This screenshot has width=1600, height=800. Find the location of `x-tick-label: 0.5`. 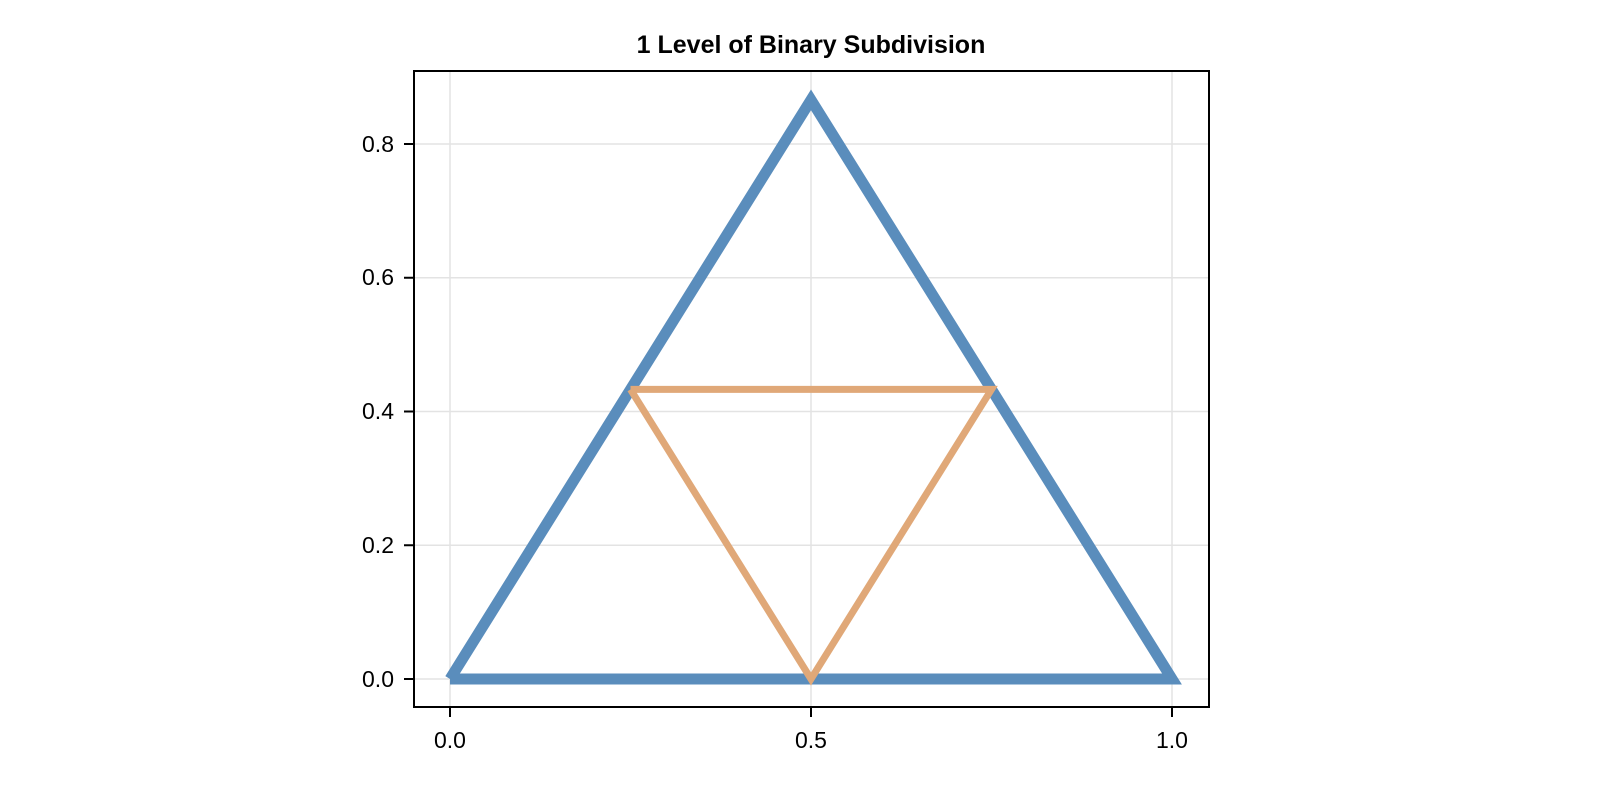

x-tick-label: 0.5 is located at coordinates (811, 740).